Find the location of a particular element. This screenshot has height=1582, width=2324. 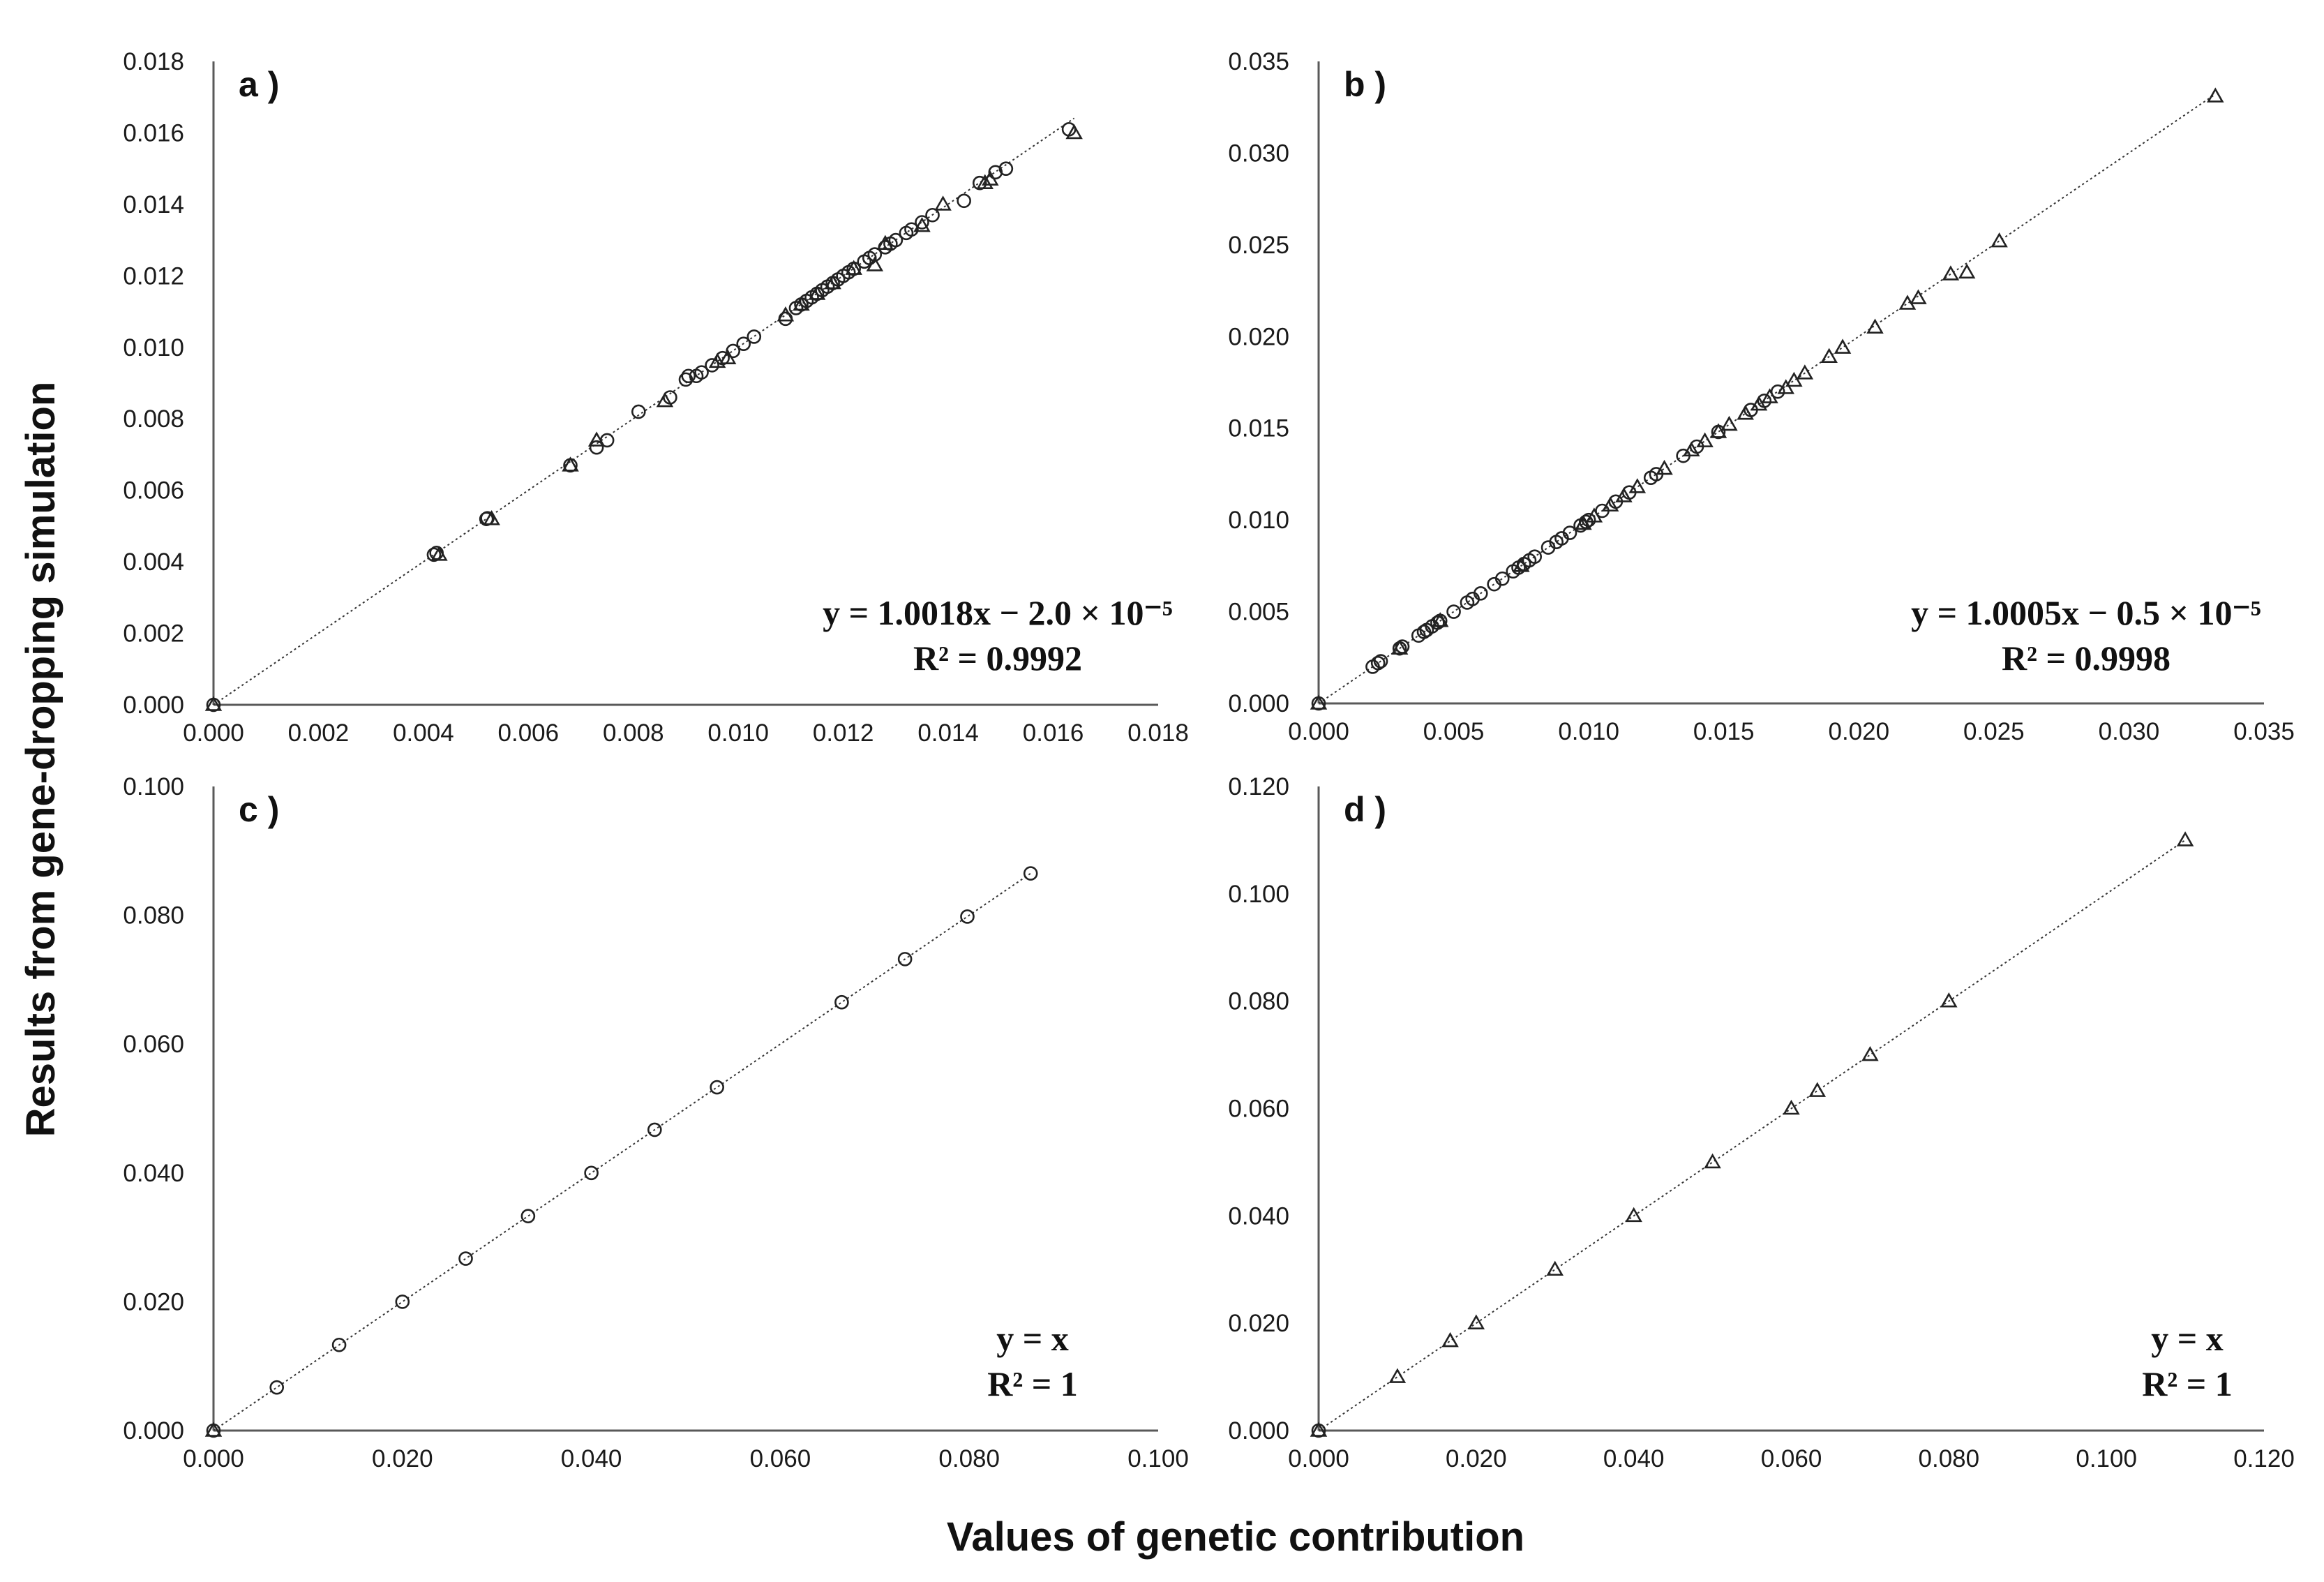

y-tick-label: 0.004 is located at coordinates (153, 562).